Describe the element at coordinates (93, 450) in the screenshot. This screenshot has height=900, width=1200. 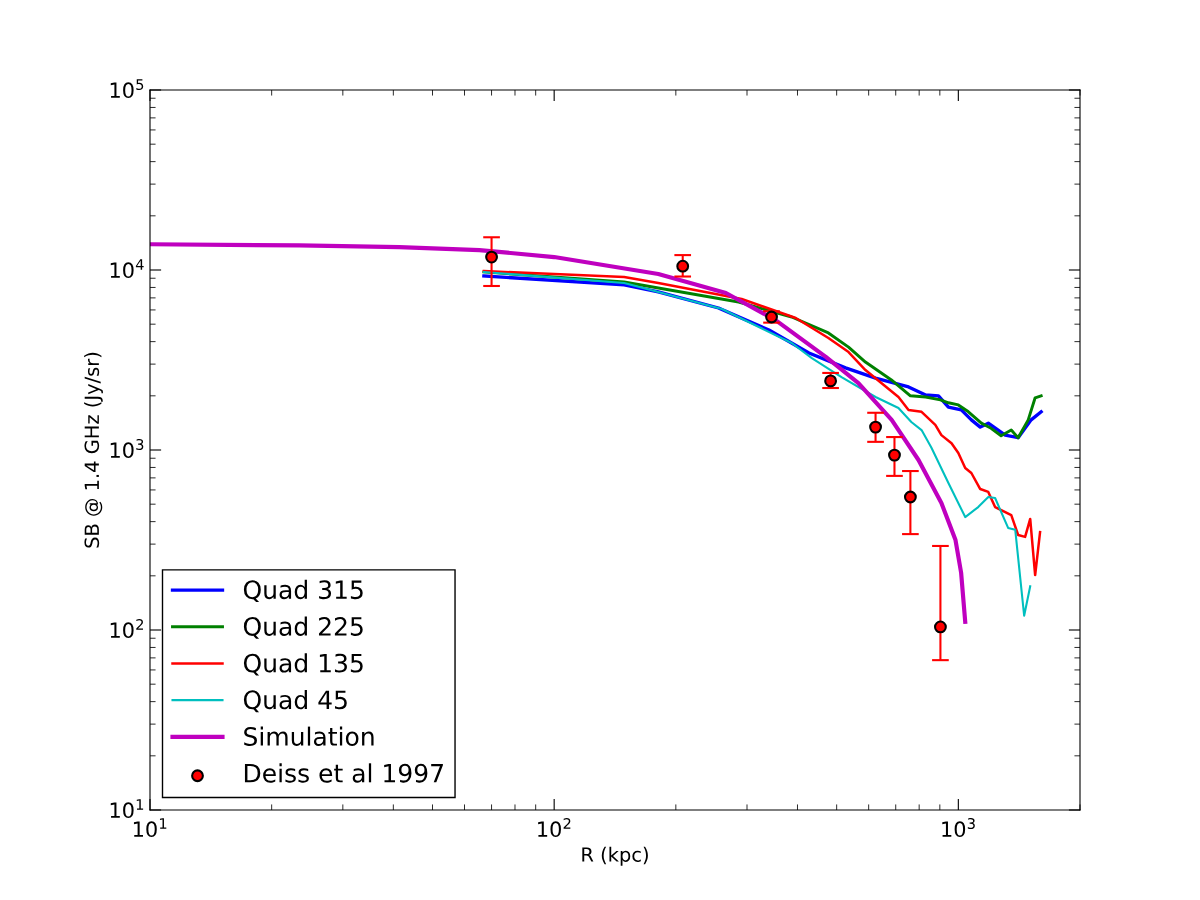
I see `y-axis-title: SB @ 1.4 GHz (Jy/sr)` at that location.